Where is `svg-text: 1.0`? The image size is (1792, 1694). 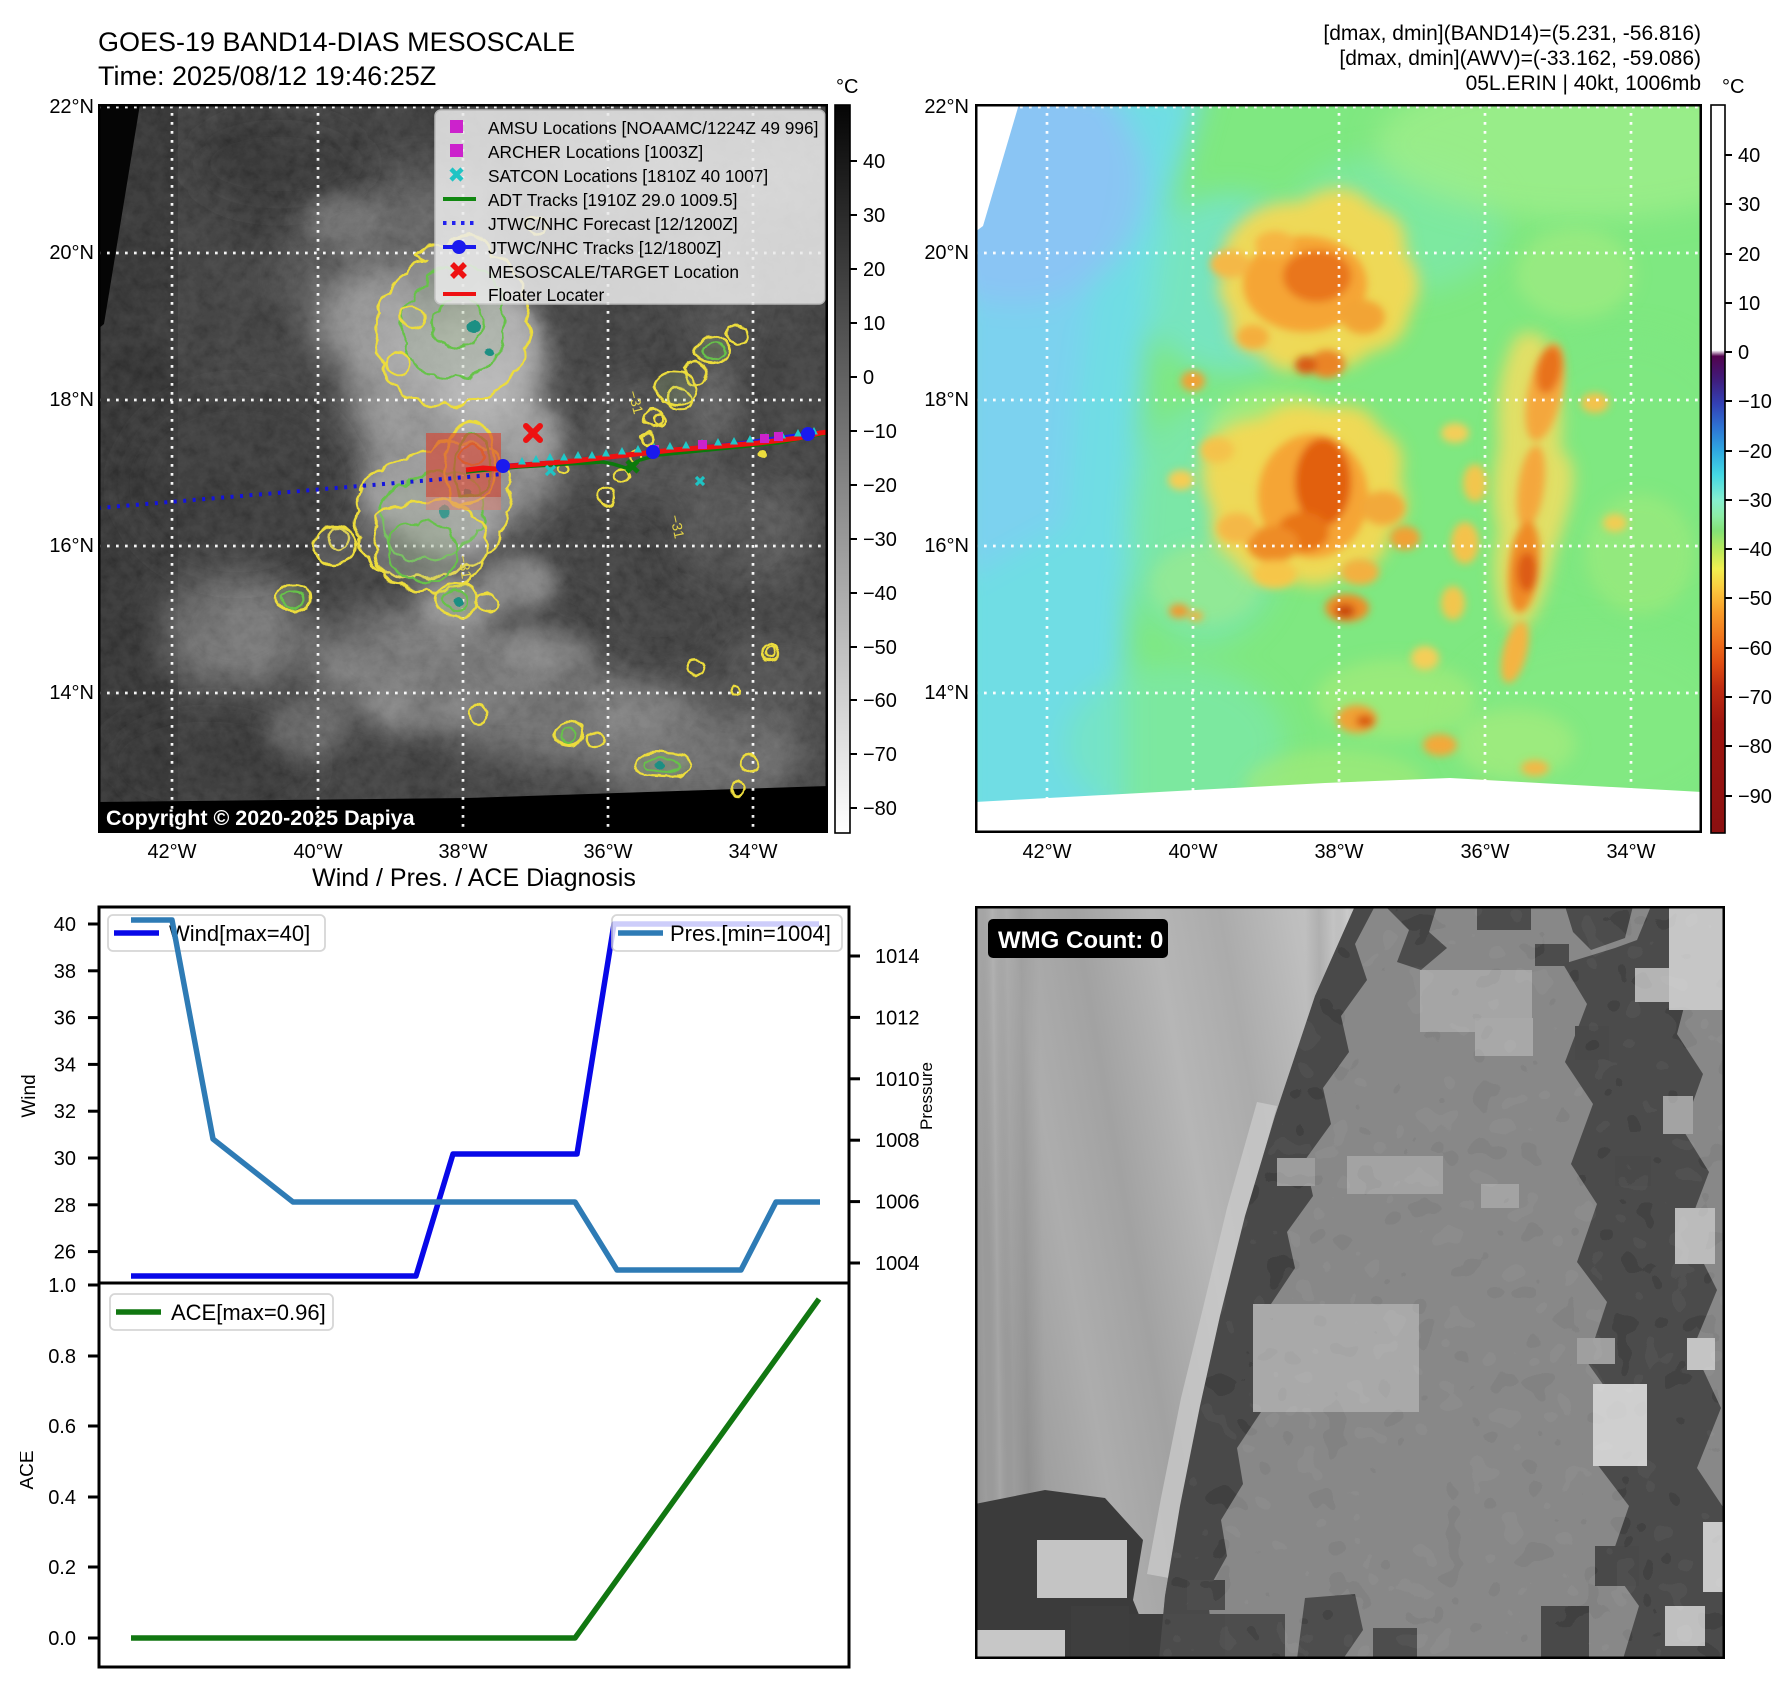 svg-text: 1.0 is located at coordinates (62, 1286).